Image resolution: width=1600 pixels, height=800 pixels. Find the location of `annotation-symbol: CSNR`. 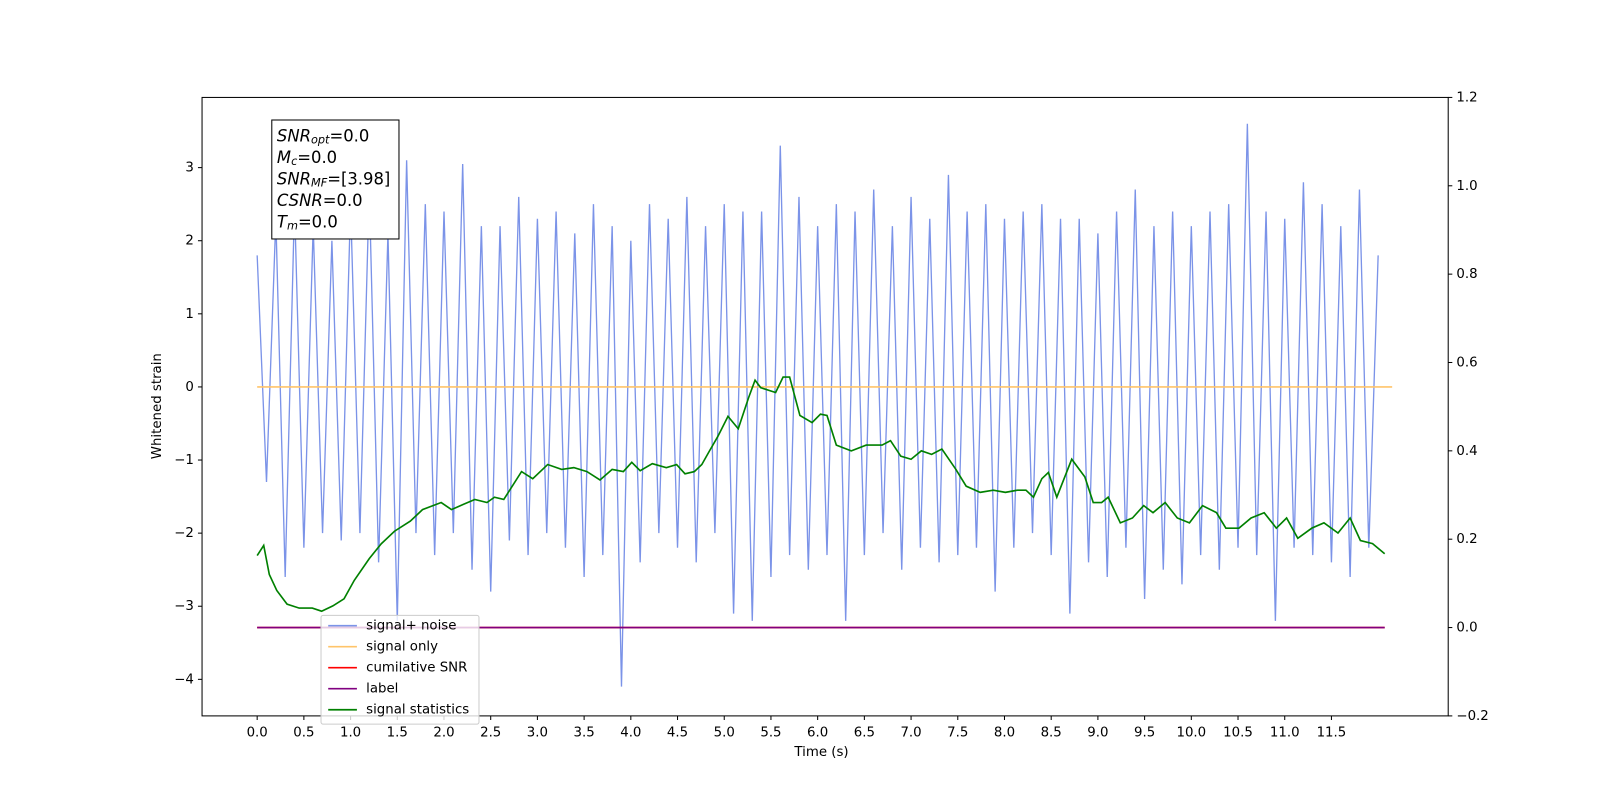

annotation-symbol: CSNR is located at coordinates (300, 200).